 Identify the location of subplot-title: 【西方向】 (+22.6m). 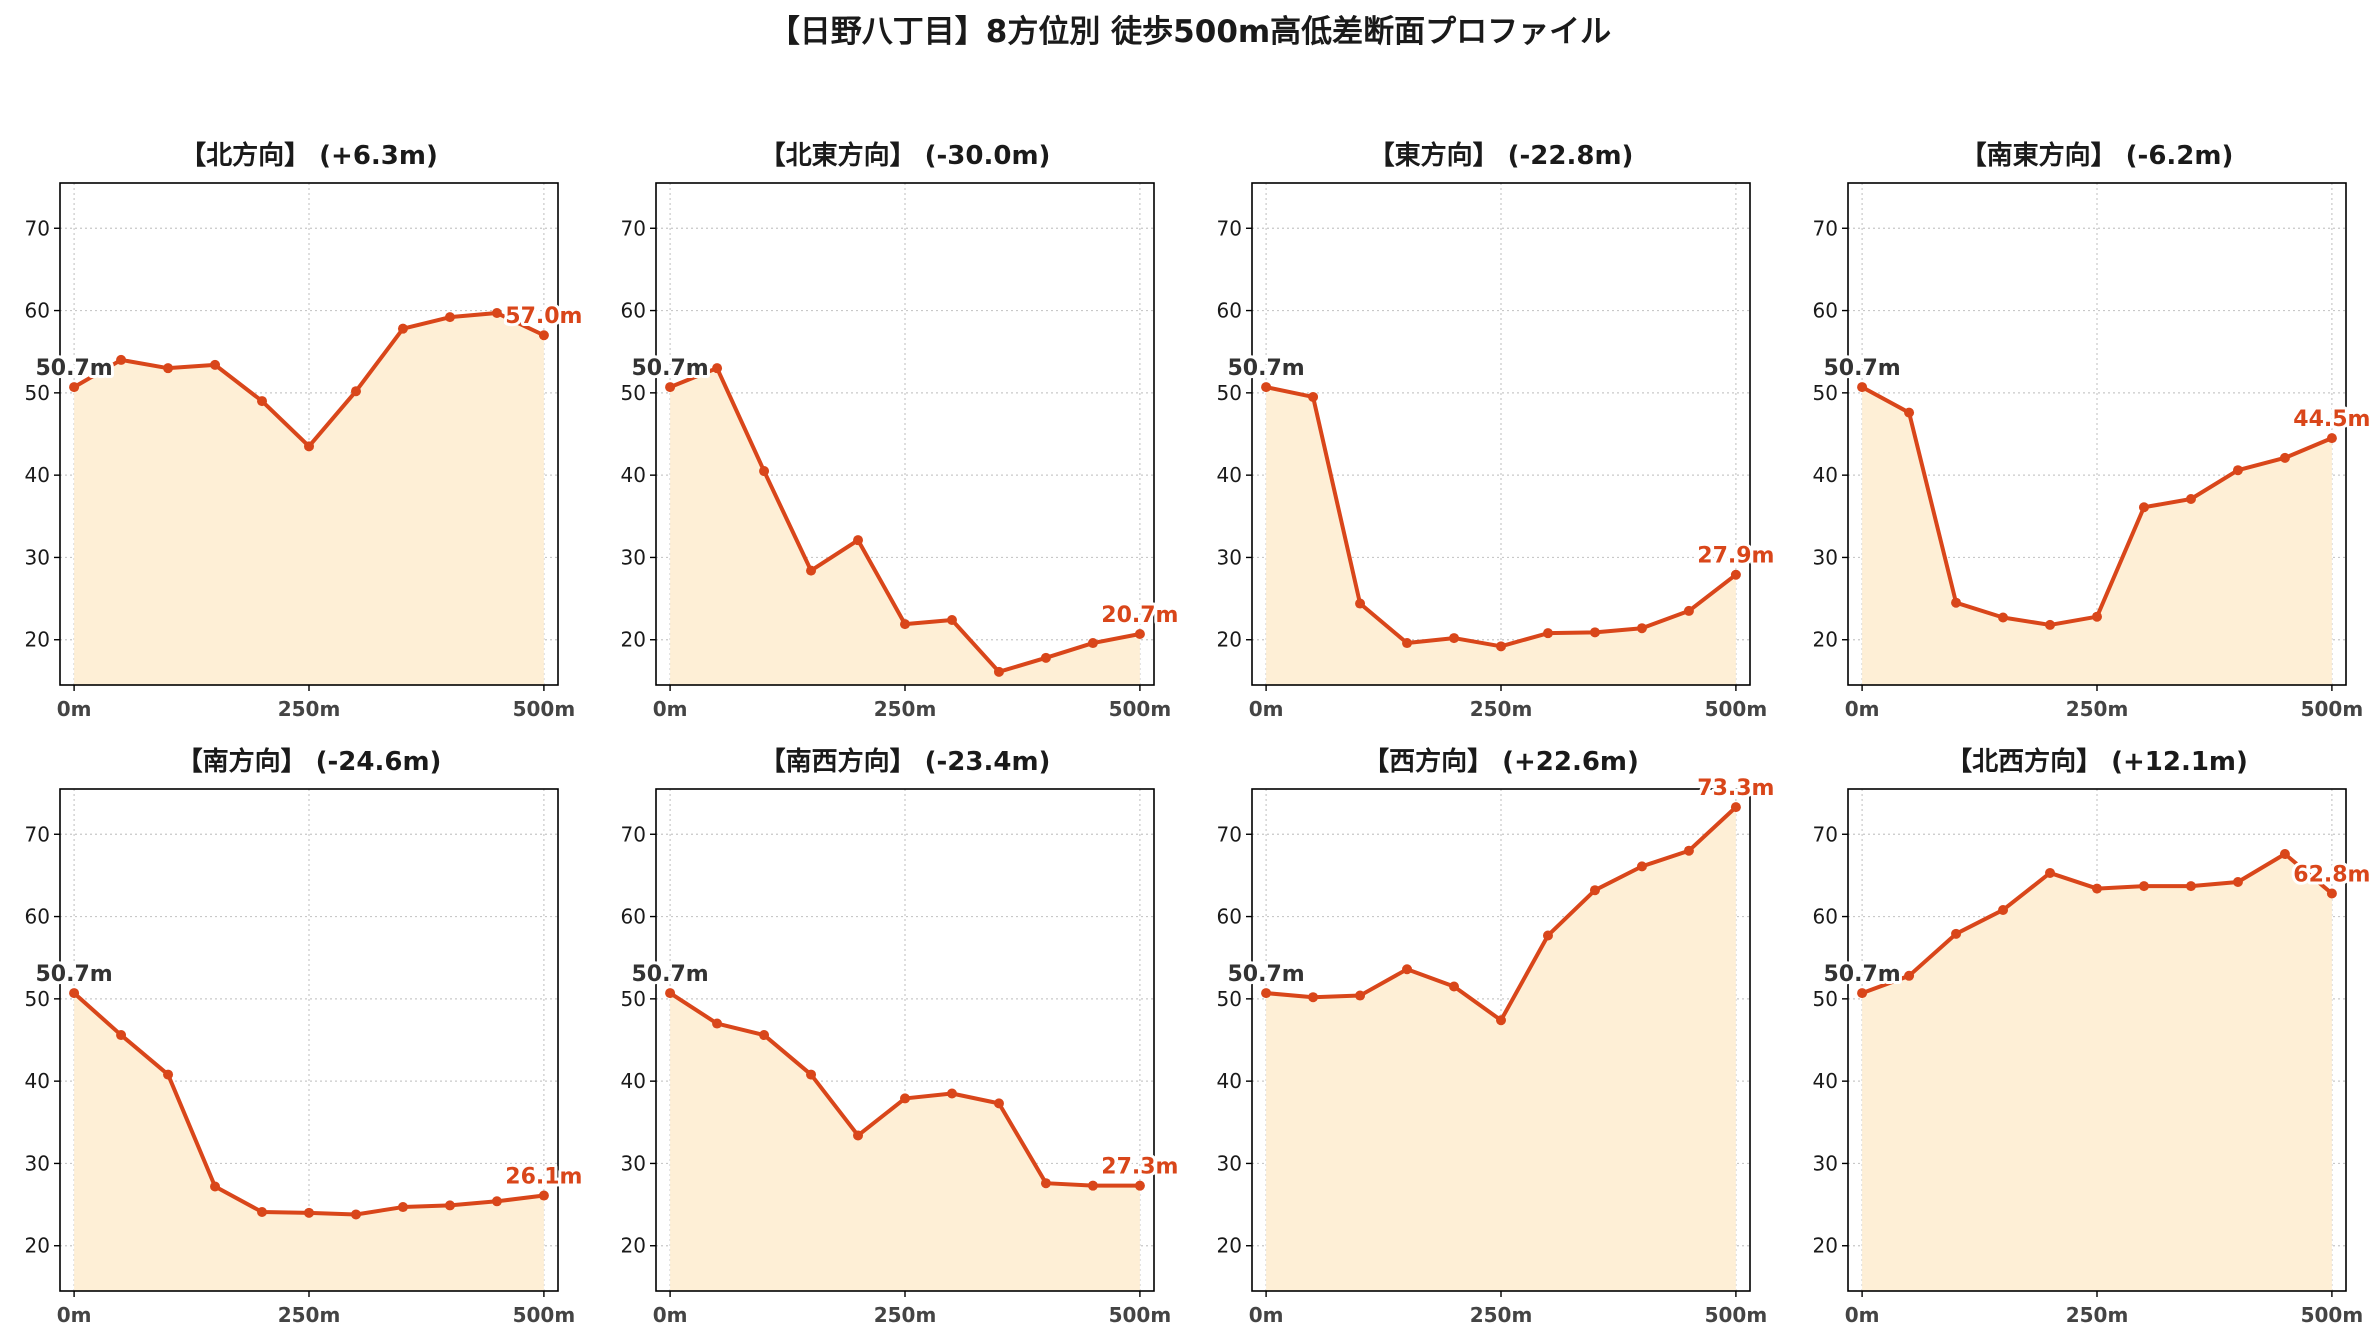
(1501, 761).